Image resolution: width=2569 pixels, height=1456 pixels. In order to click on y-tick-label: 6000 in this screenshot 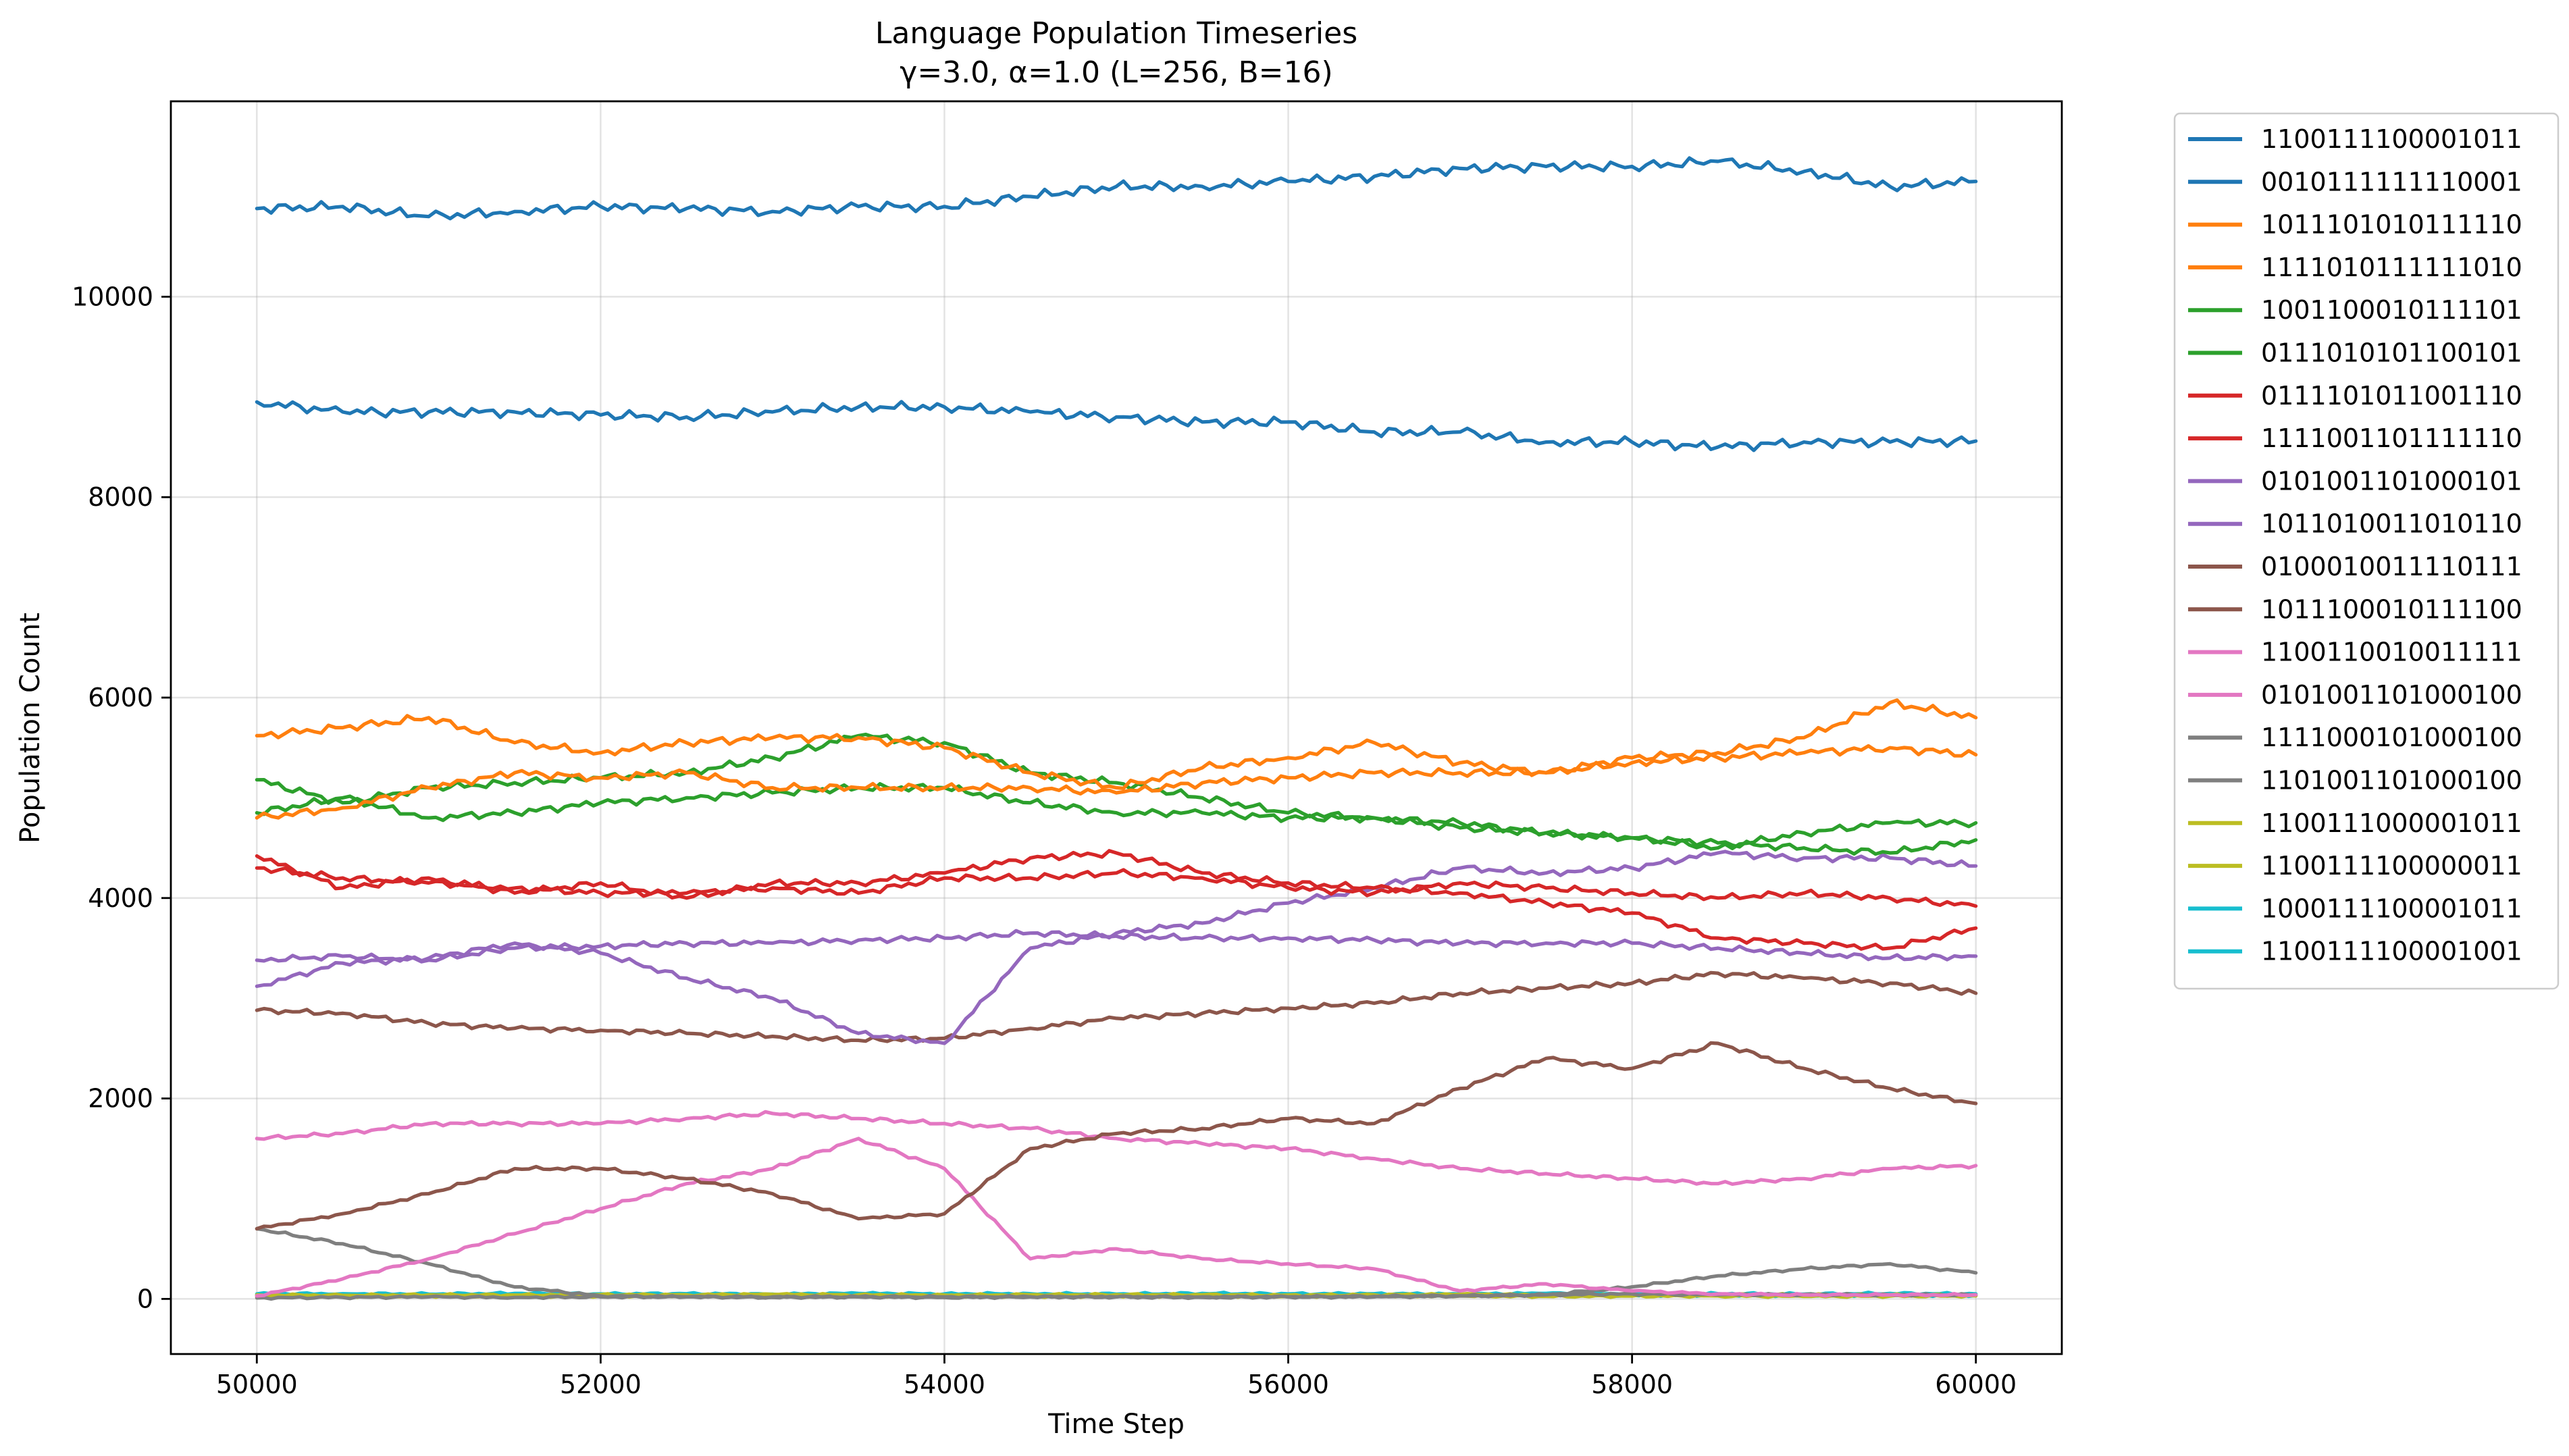, I will do `click(120, 698)`.